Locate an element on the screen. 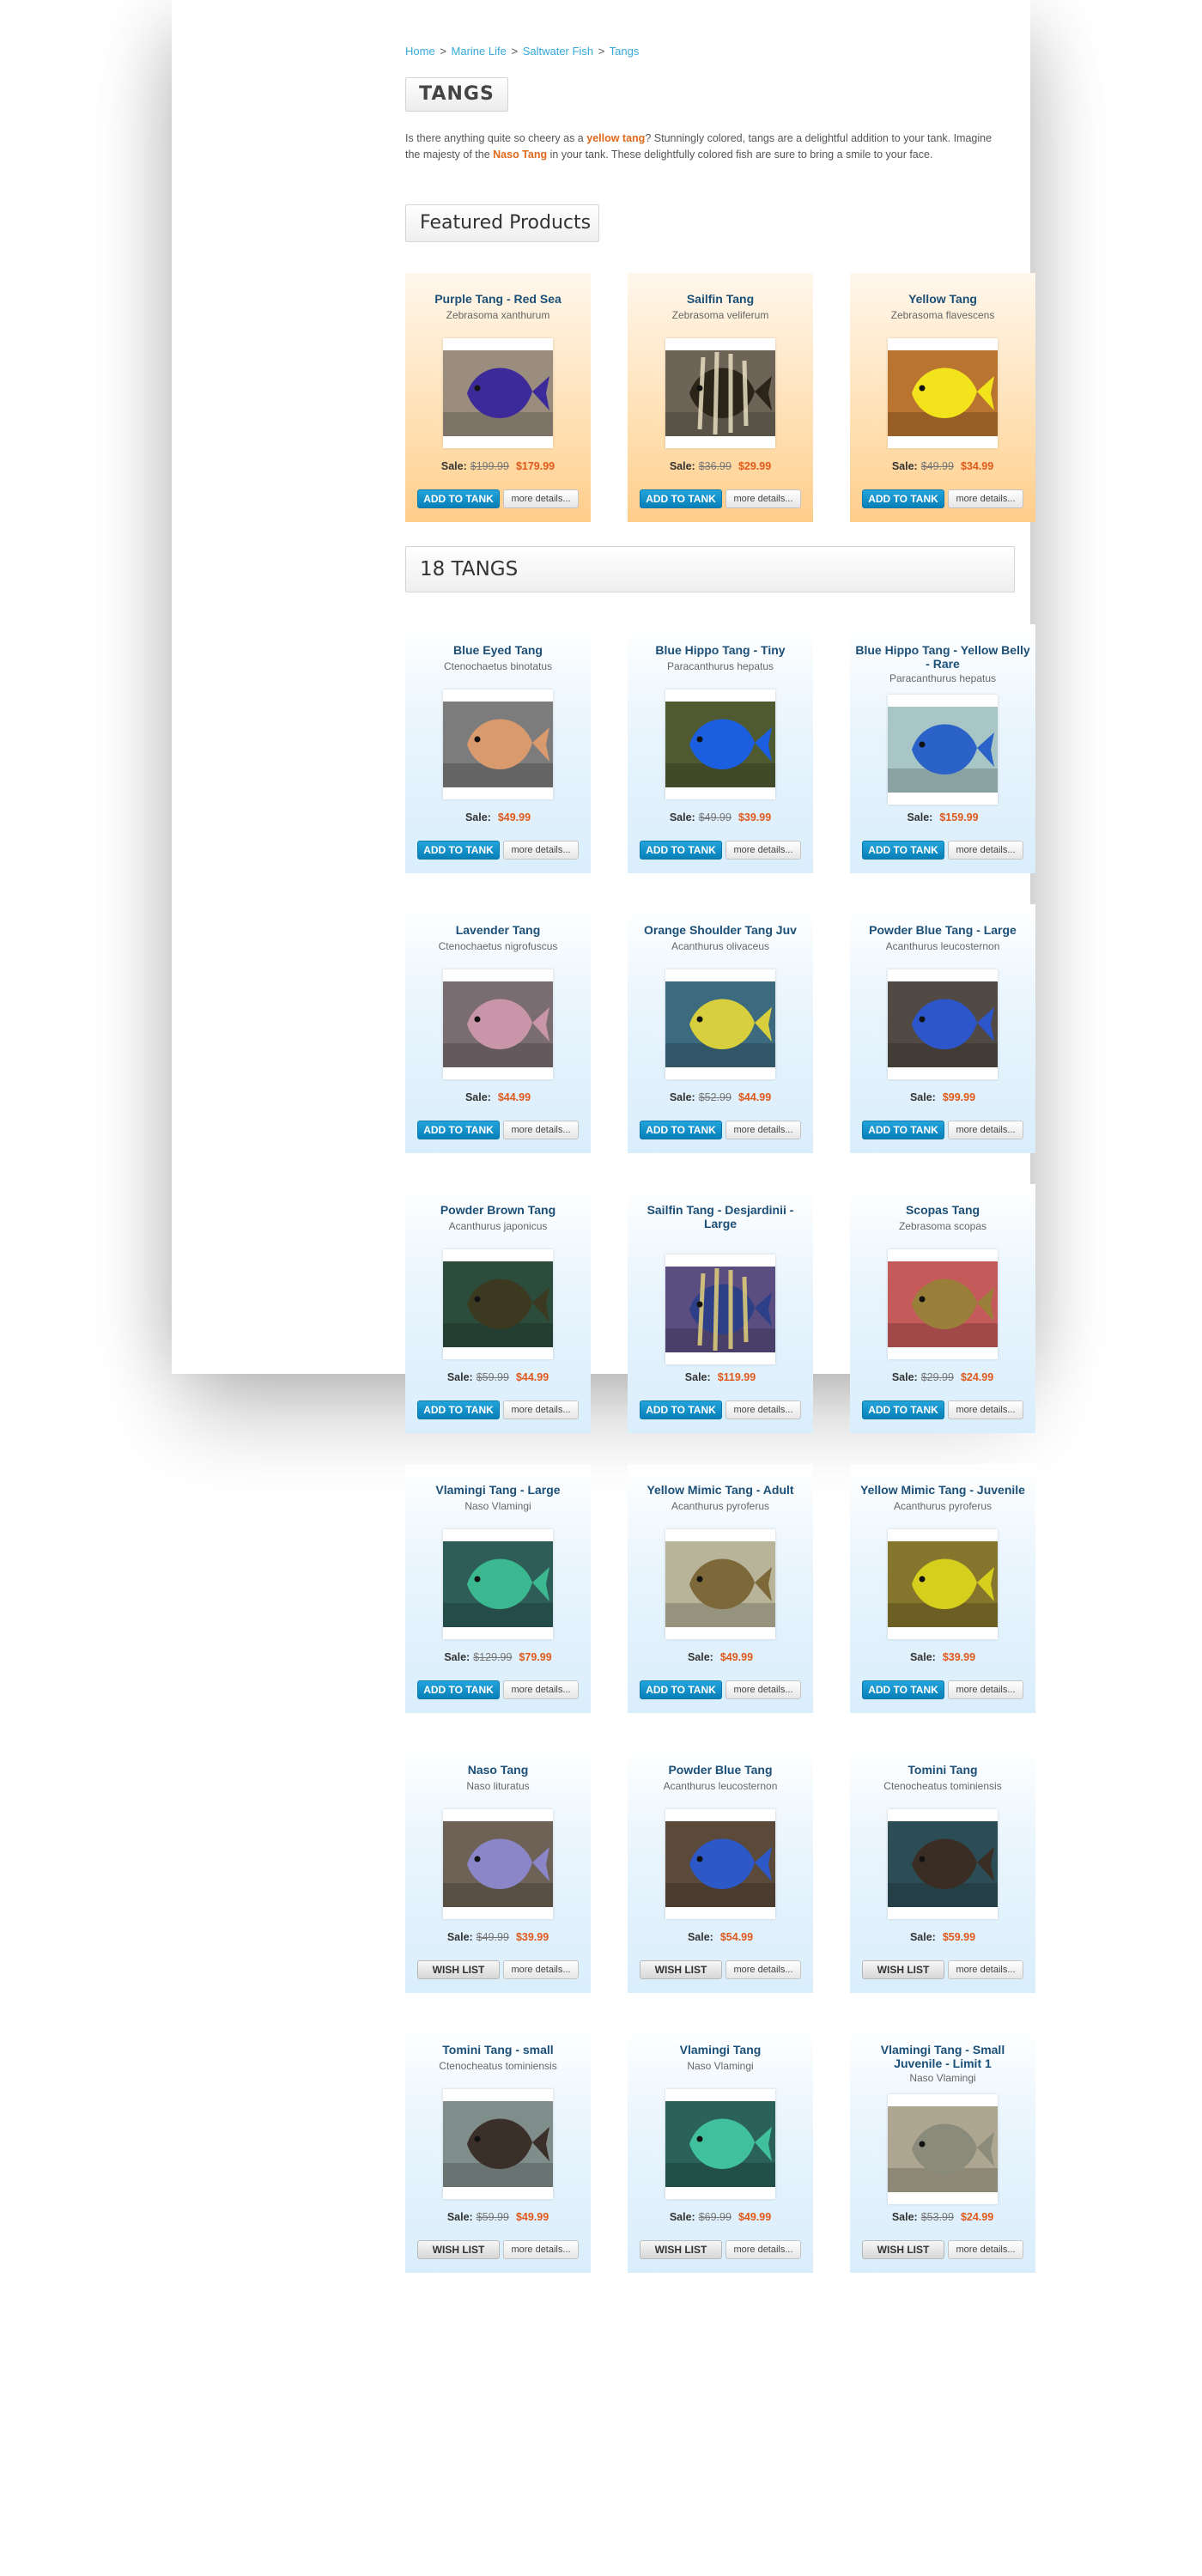  product-name: Powder Blue Tang - Large is located at coordinates (943, 930).